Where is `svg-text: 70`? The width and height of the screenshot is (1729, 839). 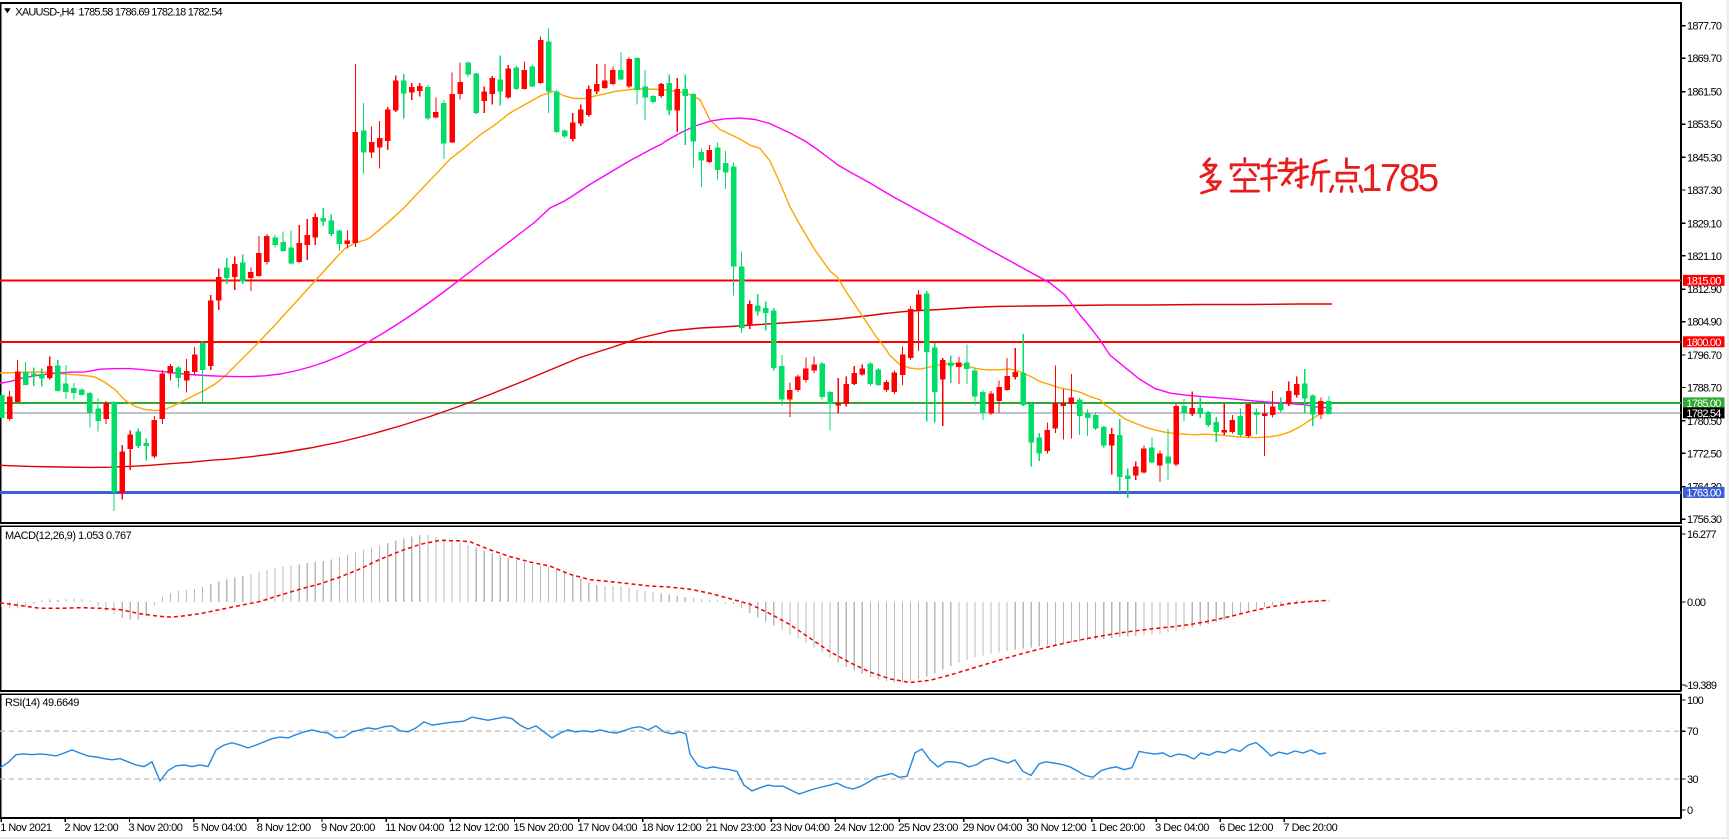 svg-text: 70 is located at coordinates (1692, 732).